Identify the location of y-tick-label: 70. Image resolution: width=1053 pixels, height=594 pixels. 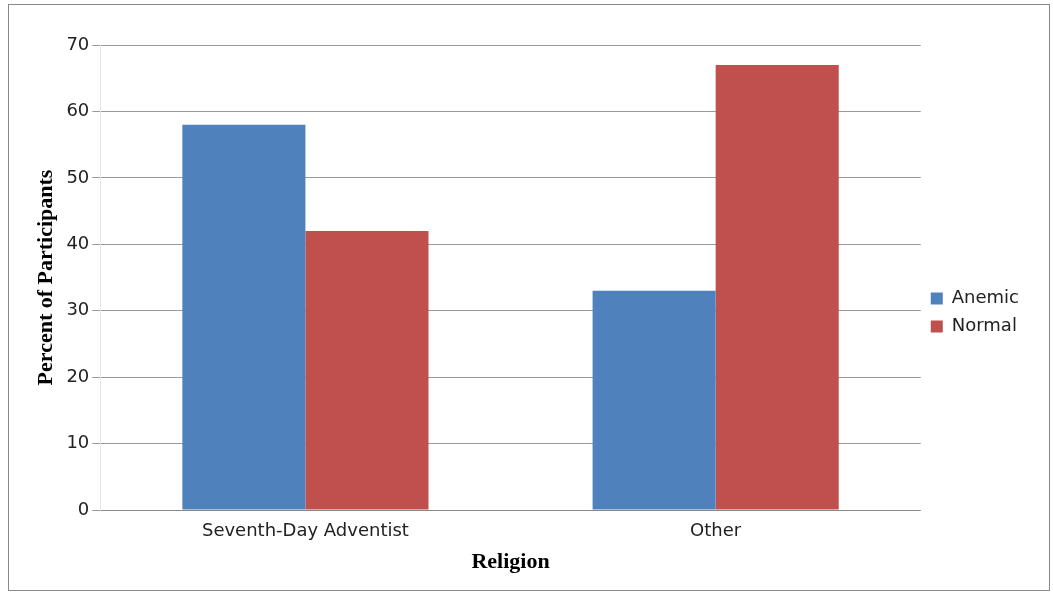
(78, 43).